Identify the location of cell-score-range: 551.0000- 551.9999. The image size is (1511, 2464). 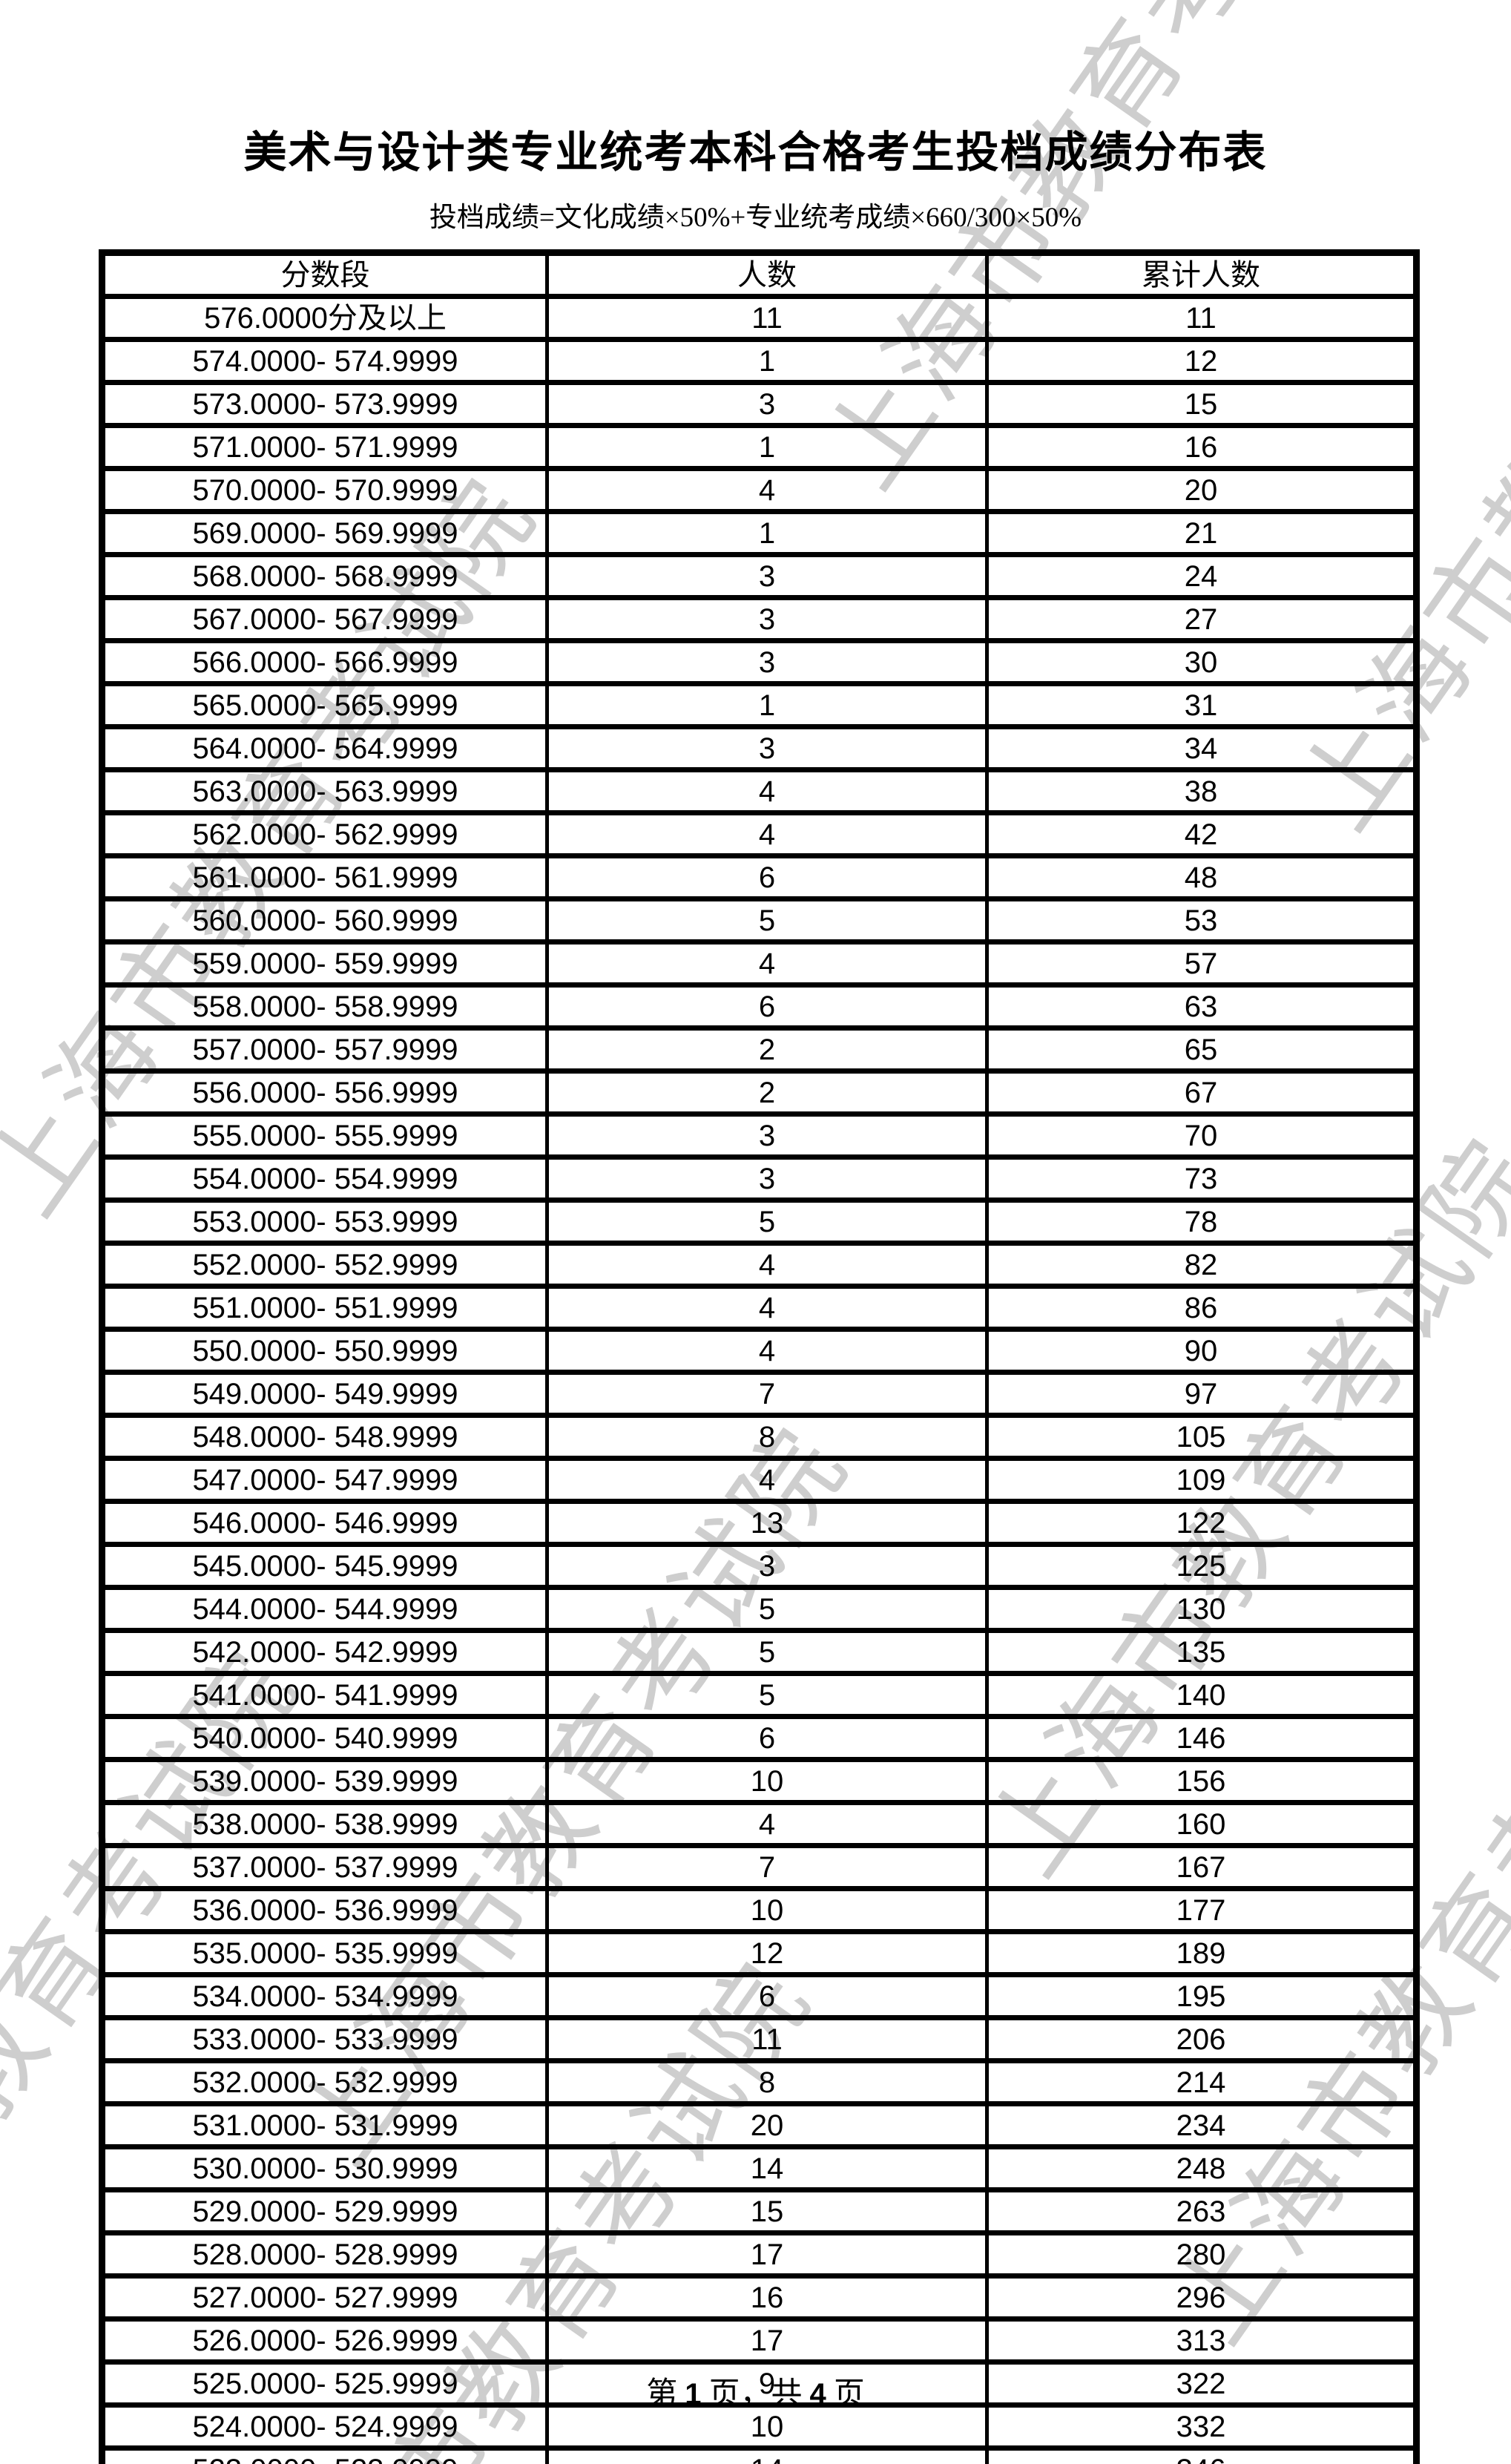
(324, 1308).